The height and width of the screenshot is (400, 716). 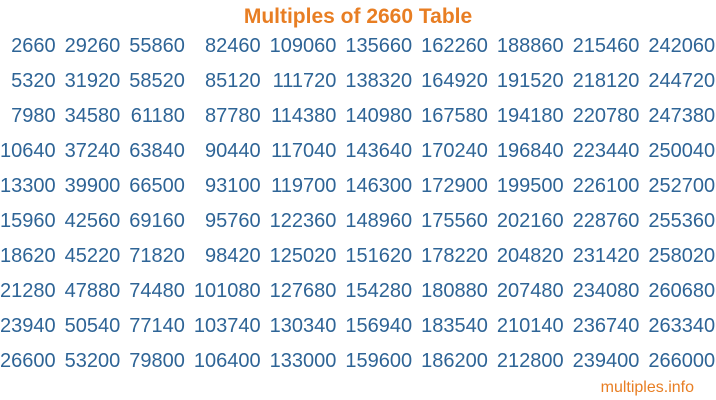 I want to click on table-cell: 15960, so click(x=28, y=221).